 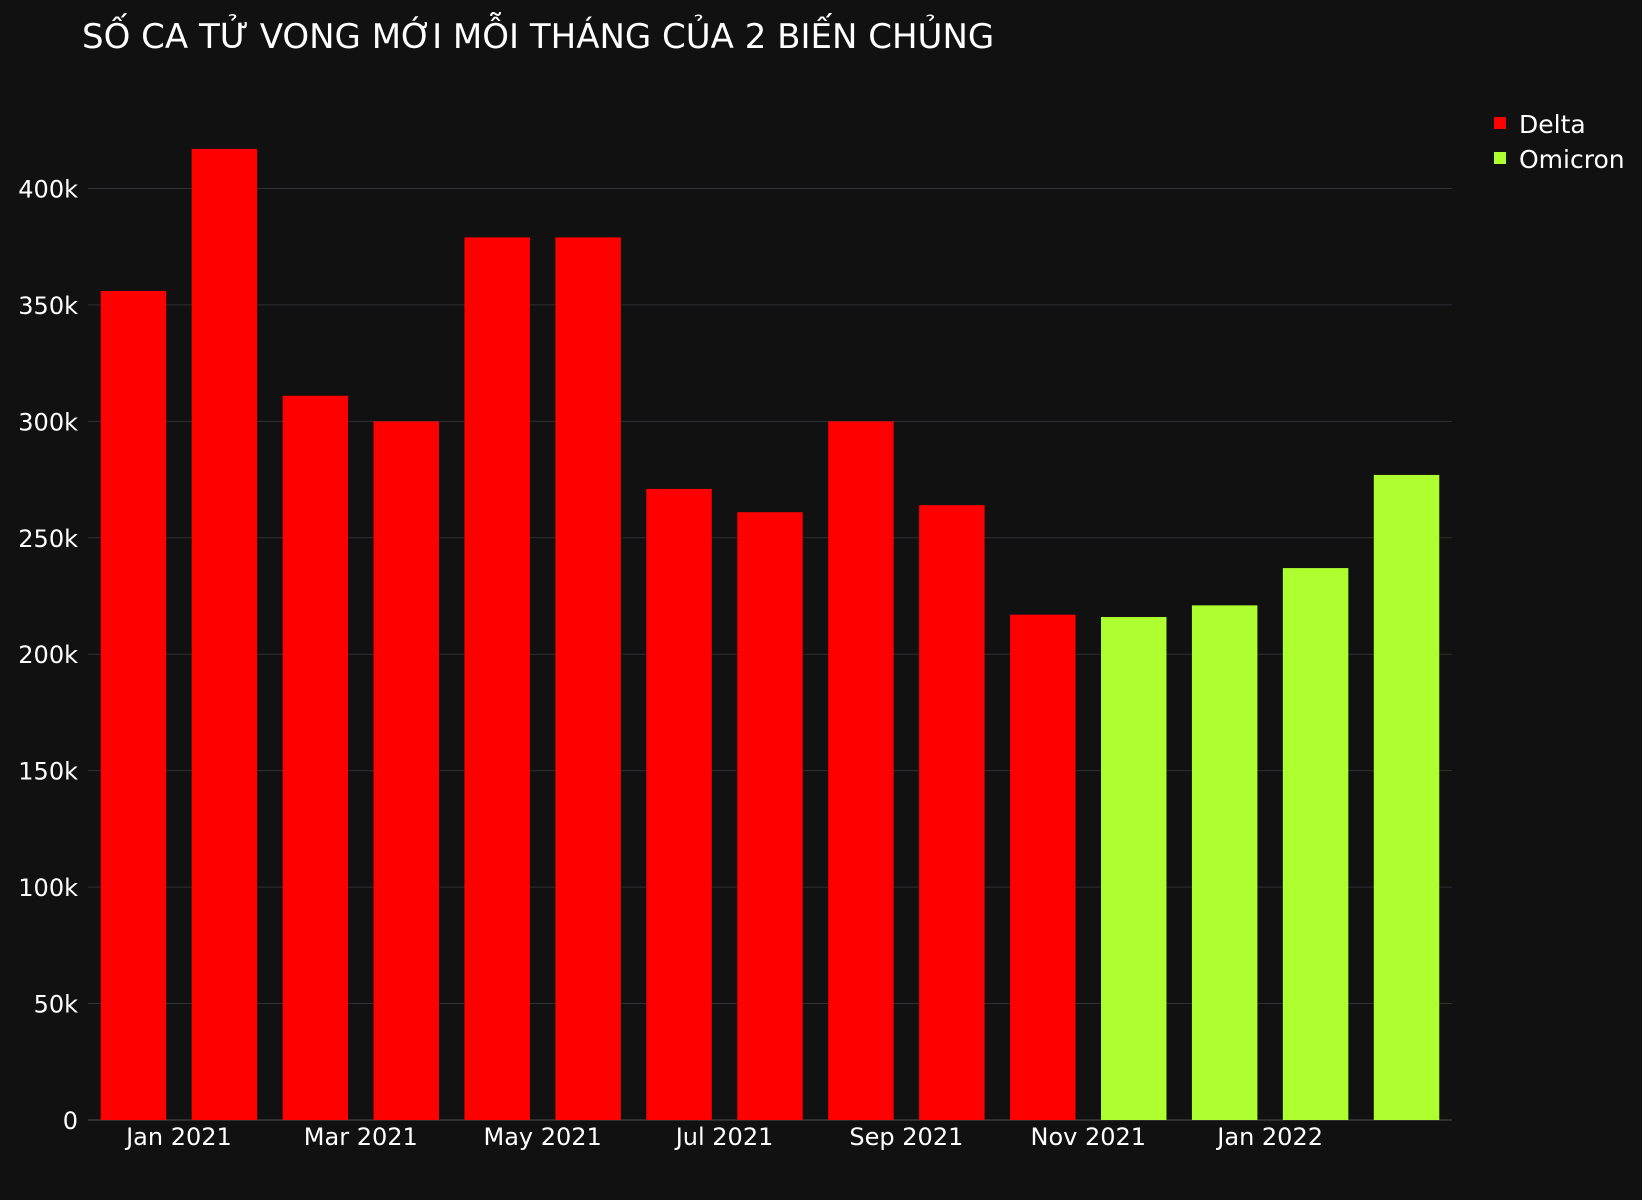 I want to click on legend-label-omicron: Omicron, so click(x=1572, y=159).